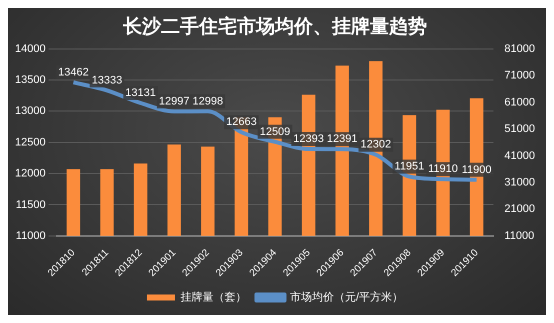  I want to click on data-label: 12663, so click(241, 122).